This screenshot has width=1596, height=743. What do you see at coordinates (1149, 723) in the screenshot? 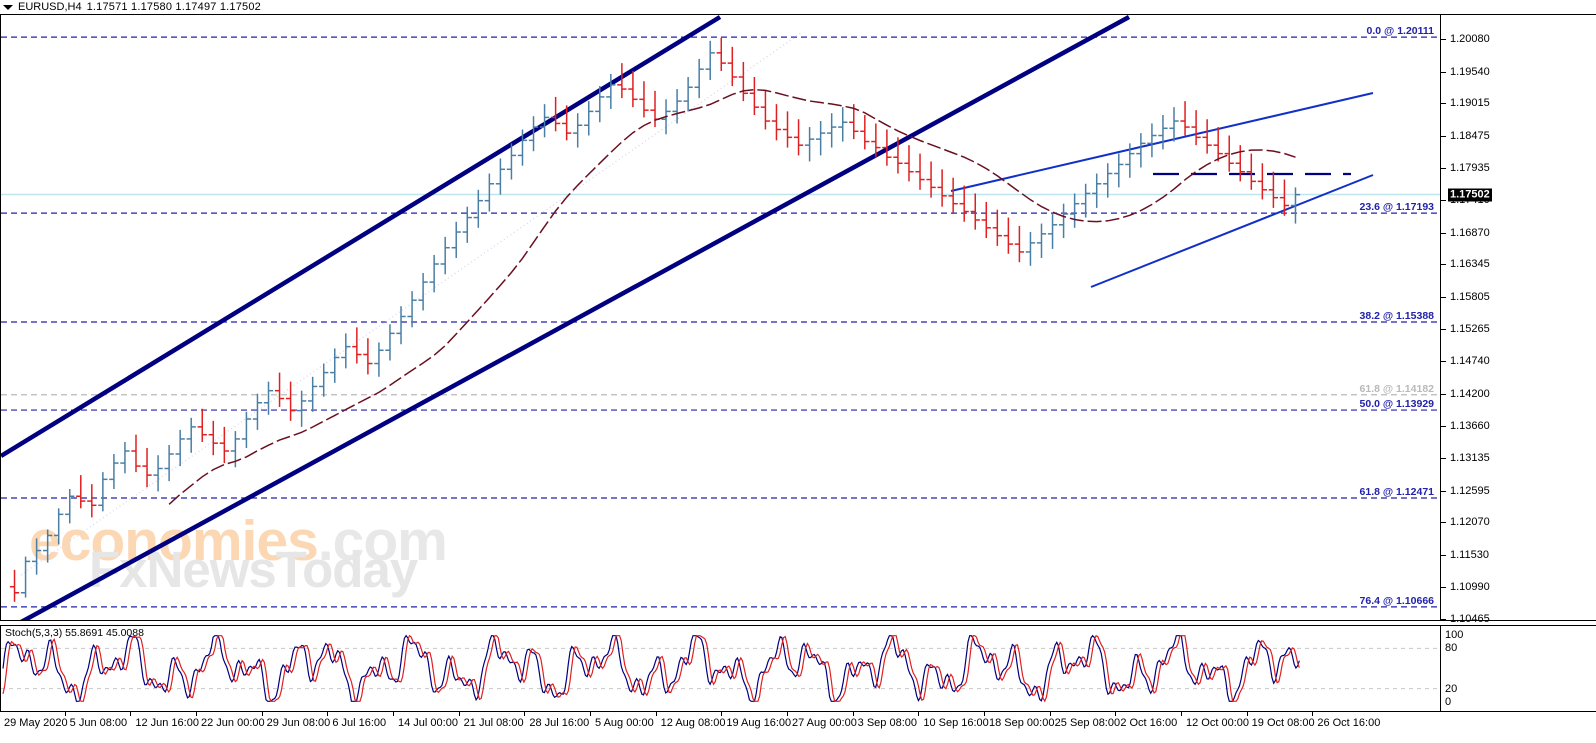
I see `time-axis-label: 2 Oct 16:00` at bounding box center [1149, 723].